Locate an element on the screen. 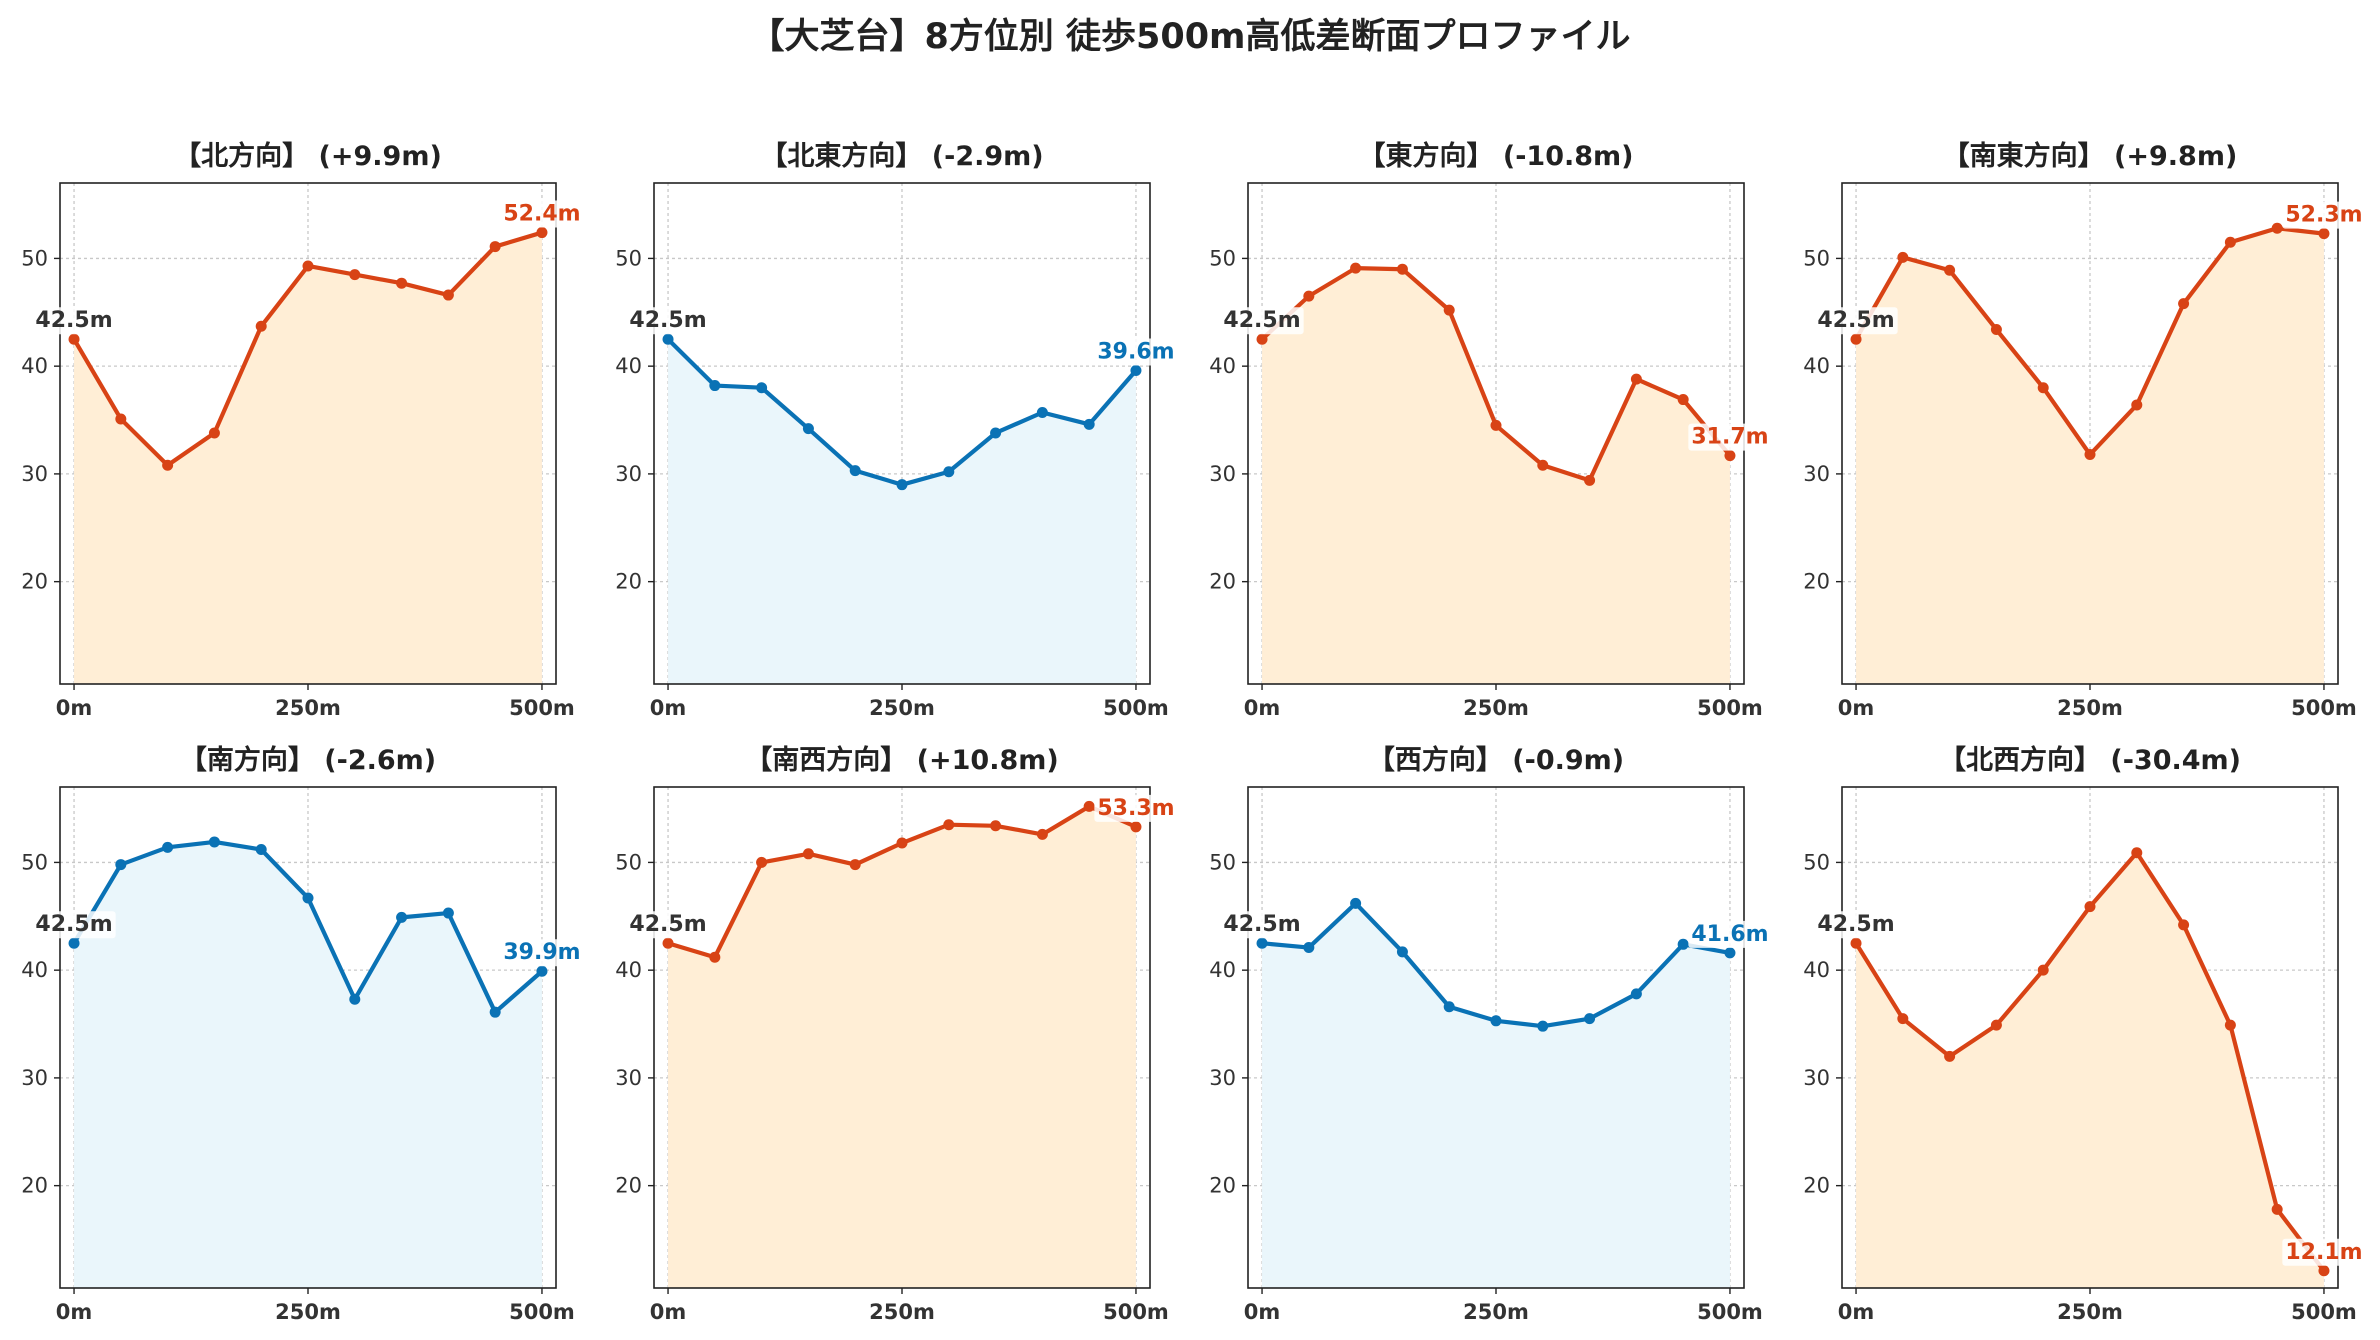  end-value-label: 52.3m is located at coordinates (2323, 215).